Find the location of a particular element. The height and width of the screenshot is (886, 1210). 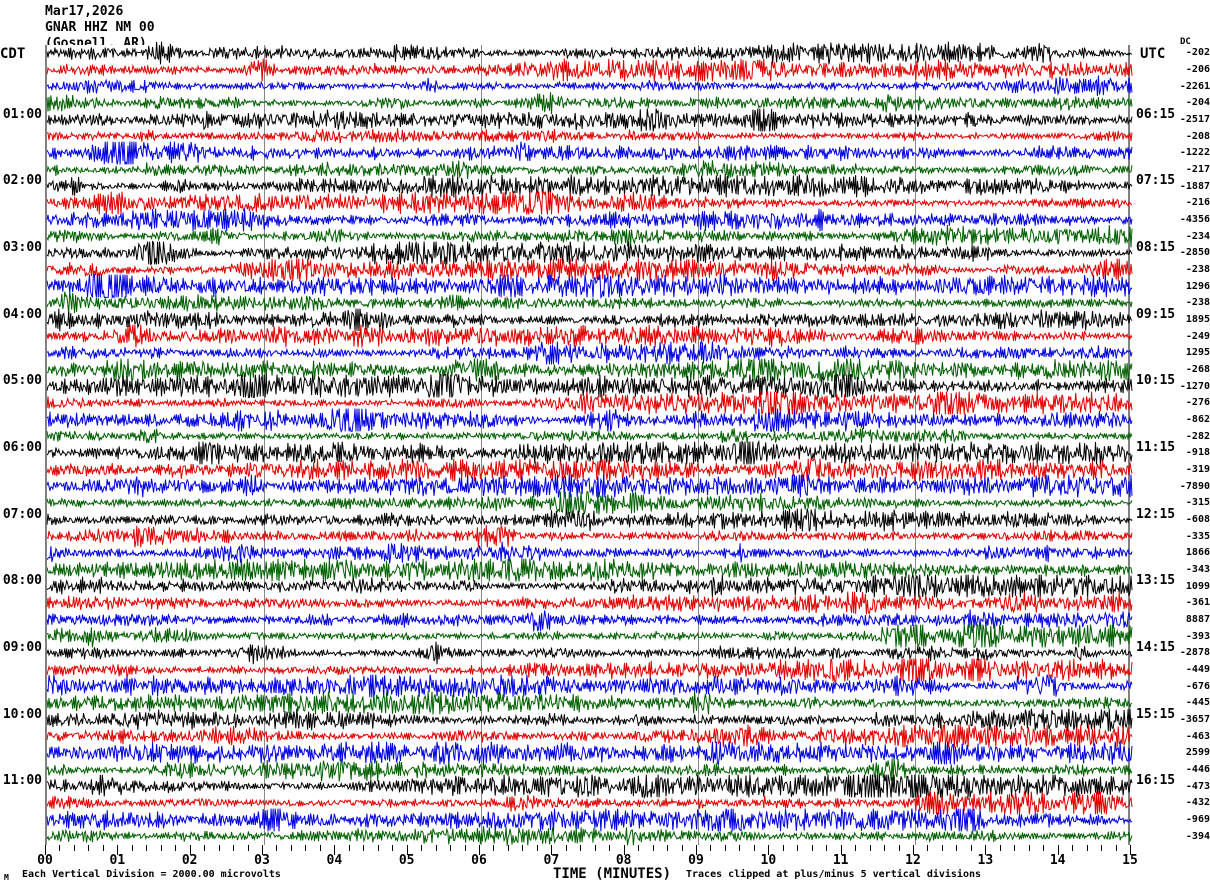

dc-value: -445 is located at coordinates (1197, 703).